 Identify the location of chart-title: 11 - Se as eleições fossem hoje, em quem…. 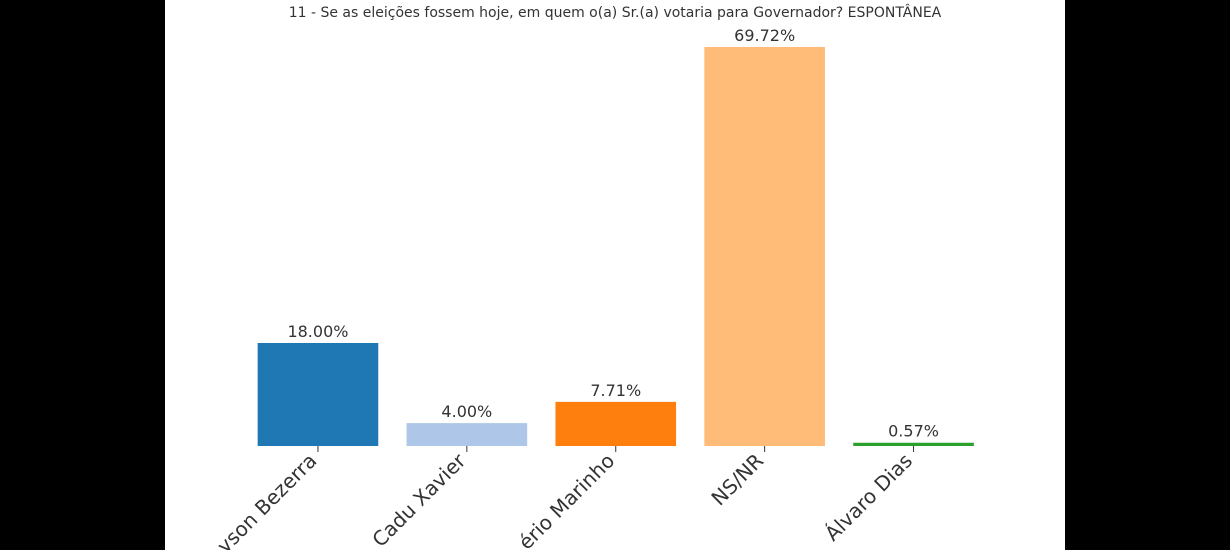
(615, 12).